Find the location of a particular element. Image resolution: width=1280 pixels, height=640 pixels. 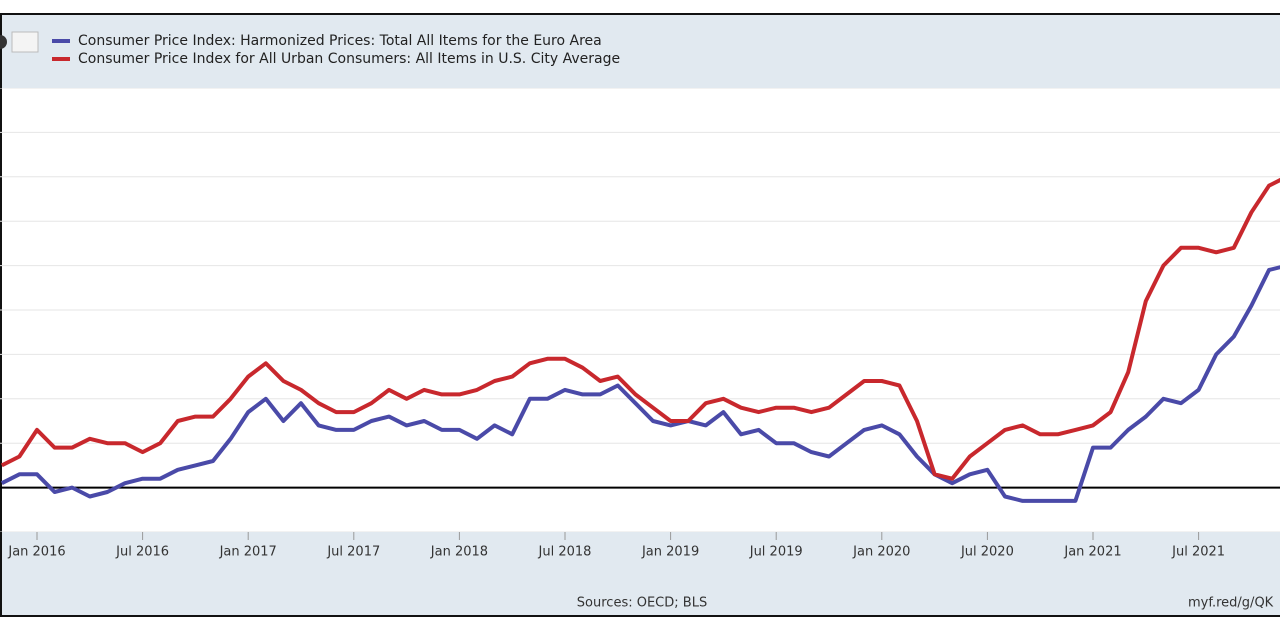

link: myf.red/g/QK is located at coordinates (1231, 603).